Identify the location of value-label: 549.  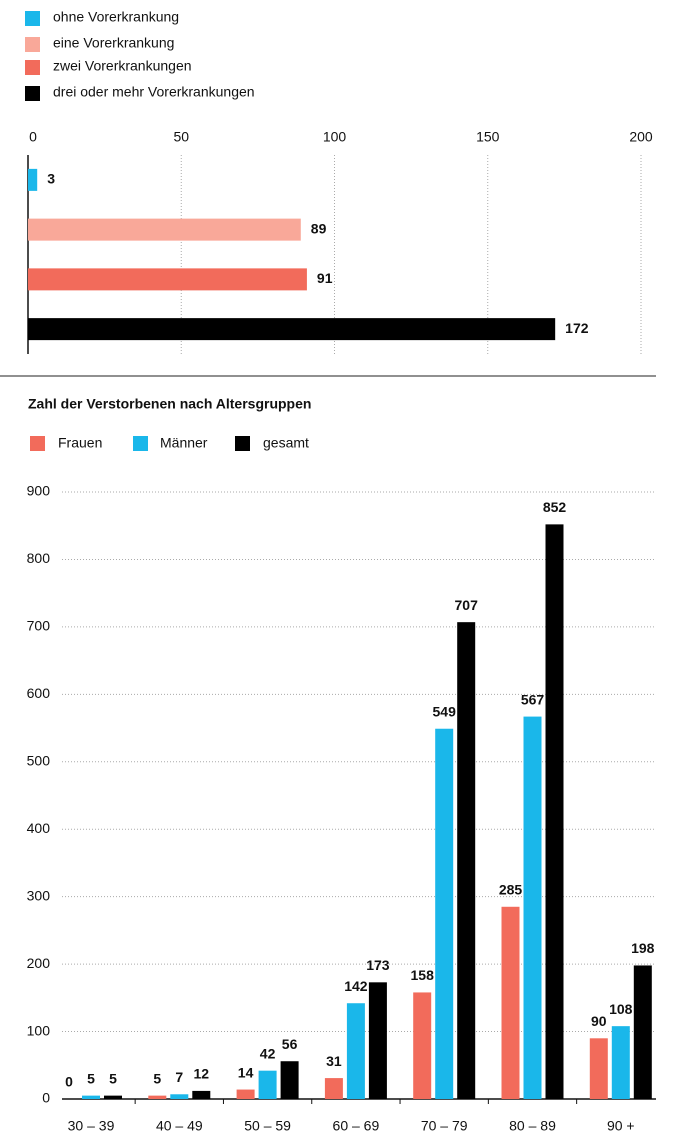
(445, 711).